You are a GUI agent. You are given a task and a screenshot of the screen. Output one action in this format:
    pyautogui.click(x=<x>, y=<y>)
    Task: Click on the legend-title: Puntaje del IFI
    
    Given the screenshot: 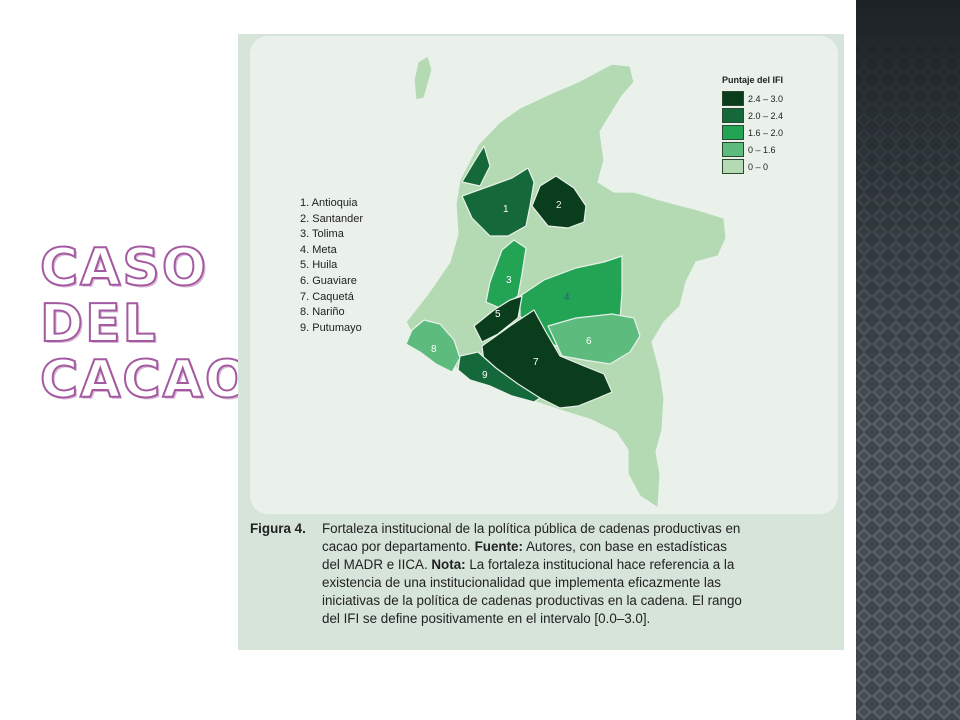 What is the action you would take?
    pyautogui.click(x=753, y=80)
    